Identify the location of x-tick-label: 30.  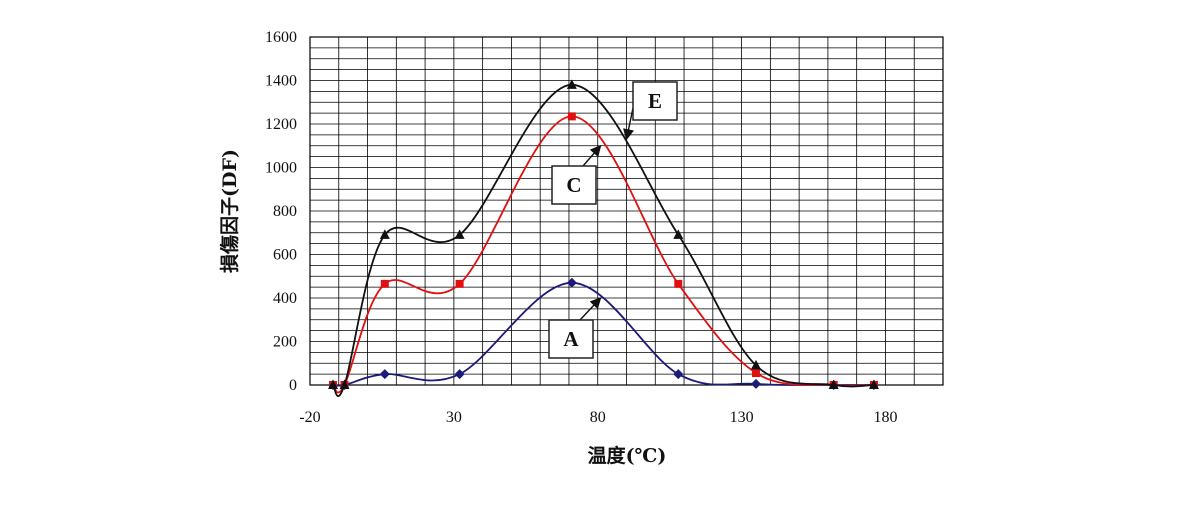
(454, 417).